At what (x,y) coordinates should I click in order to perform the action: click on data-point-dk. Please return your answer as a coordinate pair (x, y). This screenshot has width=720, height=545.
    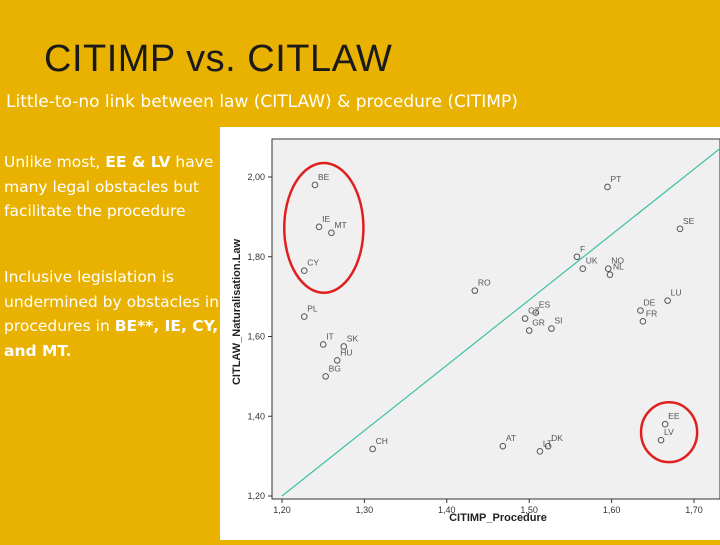
    Looking at the image, I should click on (548, 446).